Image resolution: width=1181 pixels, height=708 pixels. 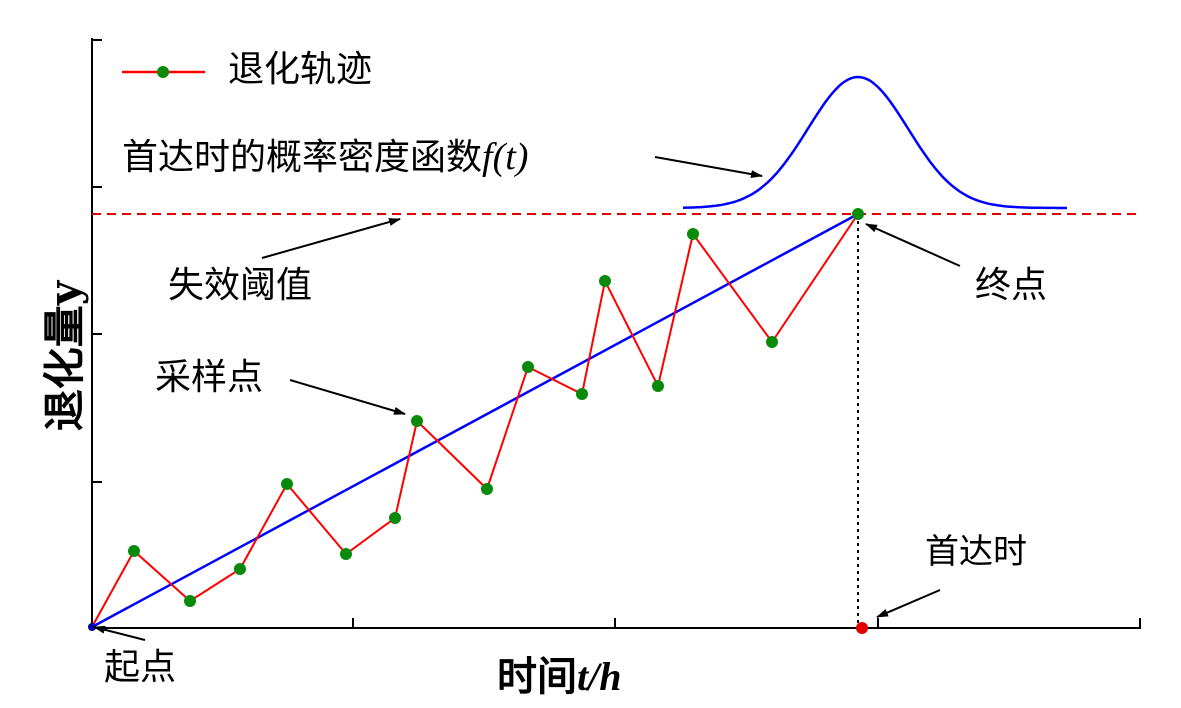 I want to click on start-point-arrow, so click(x=119, y=633).